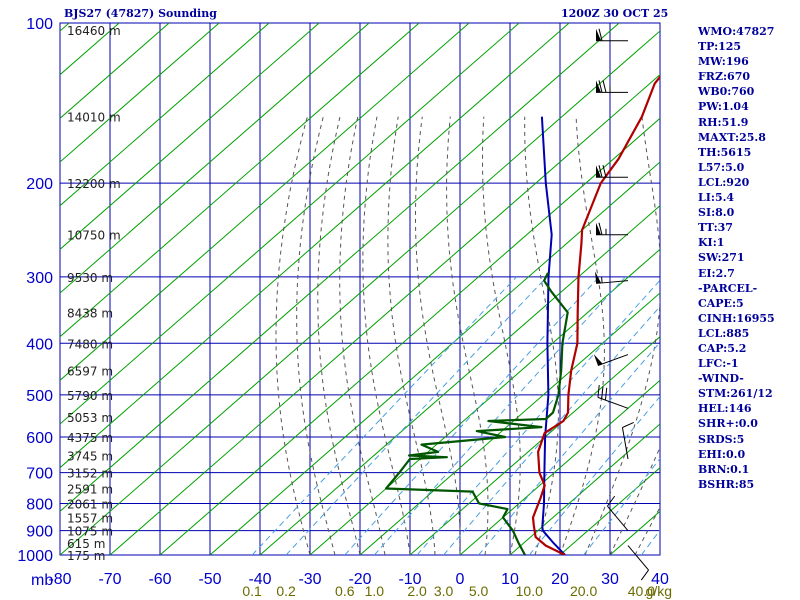 This screenshot has height=600, width=800. Describe the element at coordinates (615, 13) in the screenshot. I see `sounding-datetime: 1200Z 30 OCT 25` at that location.